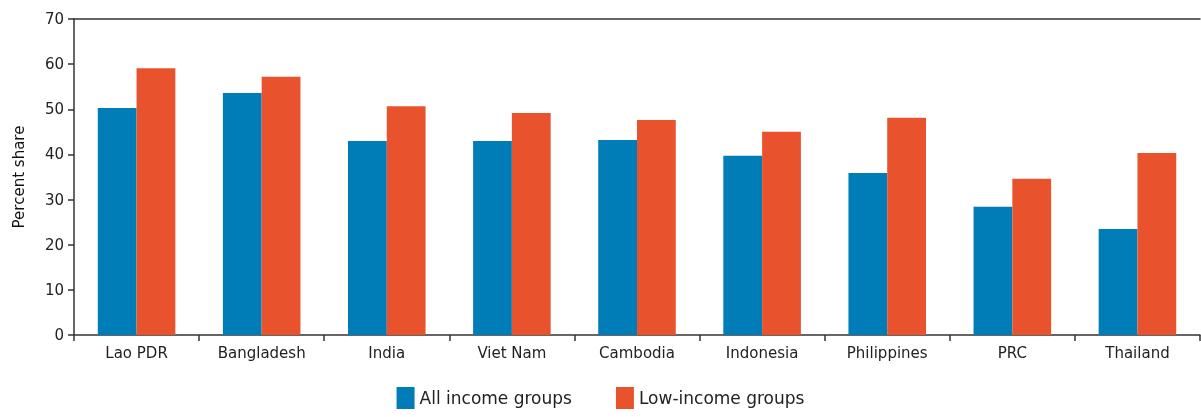  What do you see at coordinates (512, 352) in the screenshot?
I see `x-tick-label: Viet Nam` at bounding box center [512, 352].